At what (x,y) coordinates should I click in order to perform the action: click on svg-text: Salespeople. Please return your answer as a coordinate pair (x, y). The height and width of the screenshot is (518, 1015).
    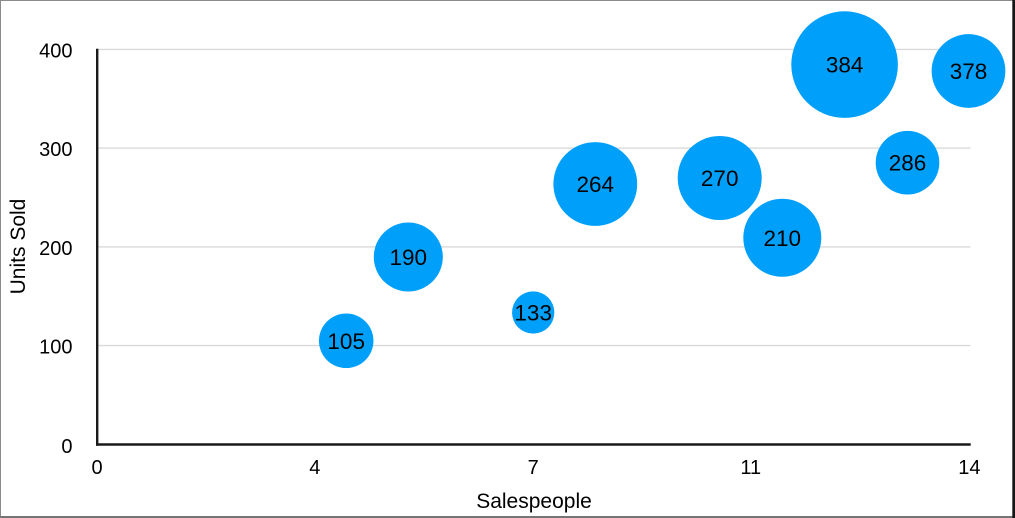
    Looking at the image, I should click on (534, 501).